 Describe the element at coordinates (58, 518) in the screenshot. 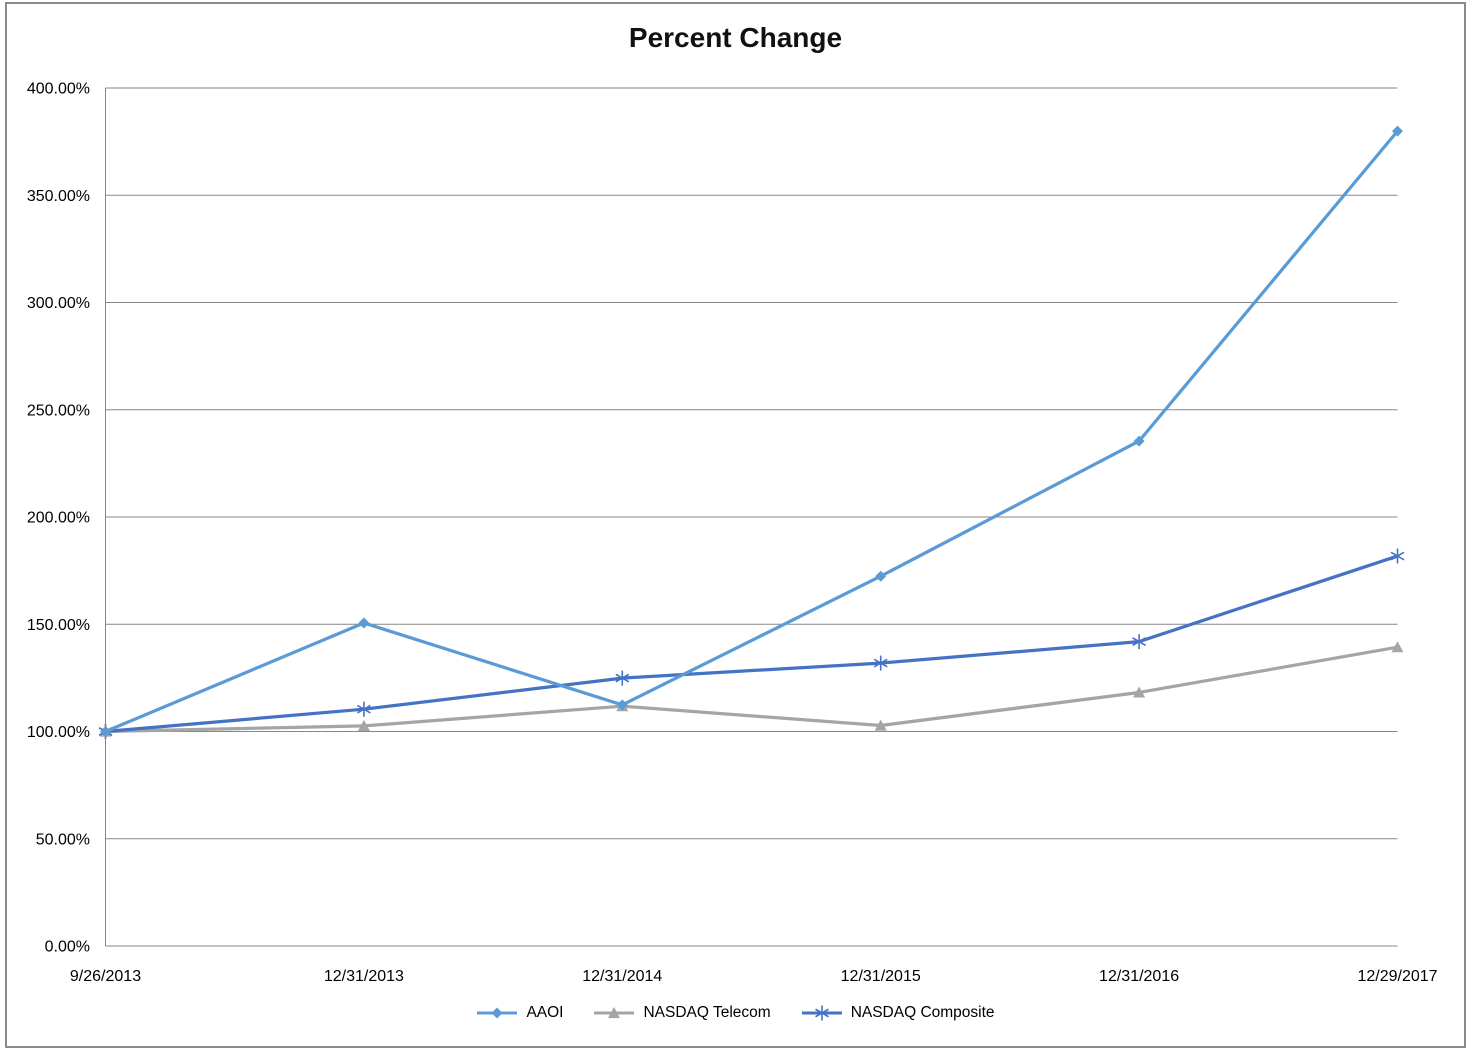

I see `y-tick-label: 200.00%` at that location.